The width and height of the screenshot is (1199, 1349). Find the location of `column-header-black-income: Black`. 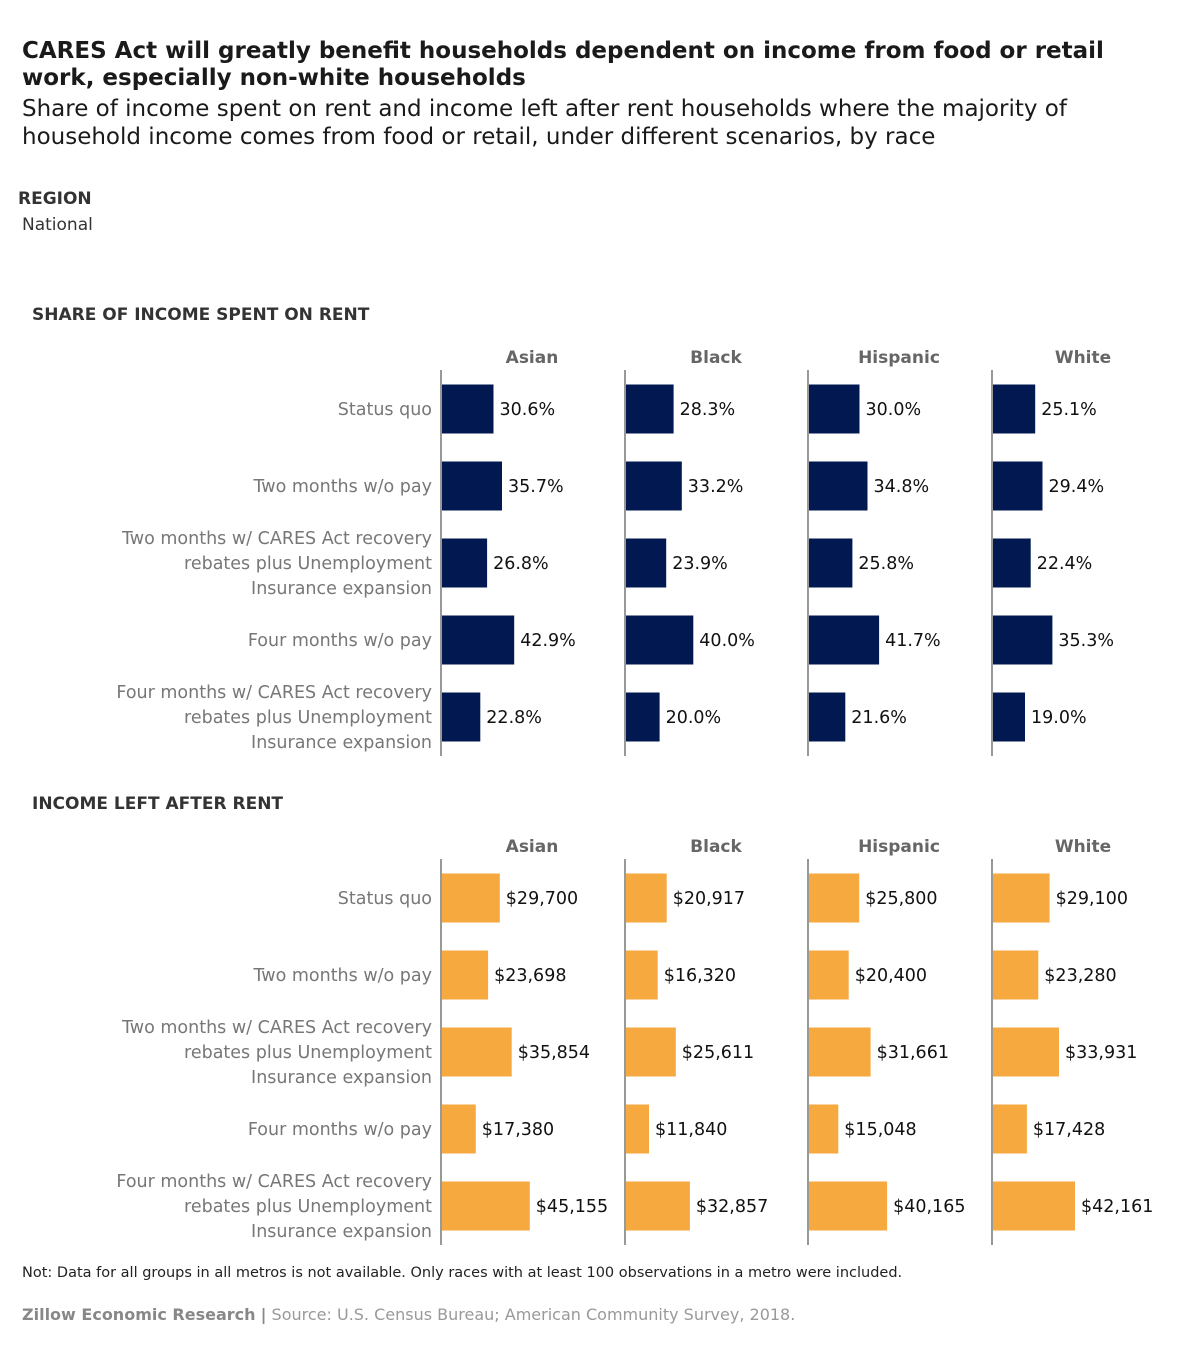

column-header-black-income: Black is located at coordinates (716, 847).